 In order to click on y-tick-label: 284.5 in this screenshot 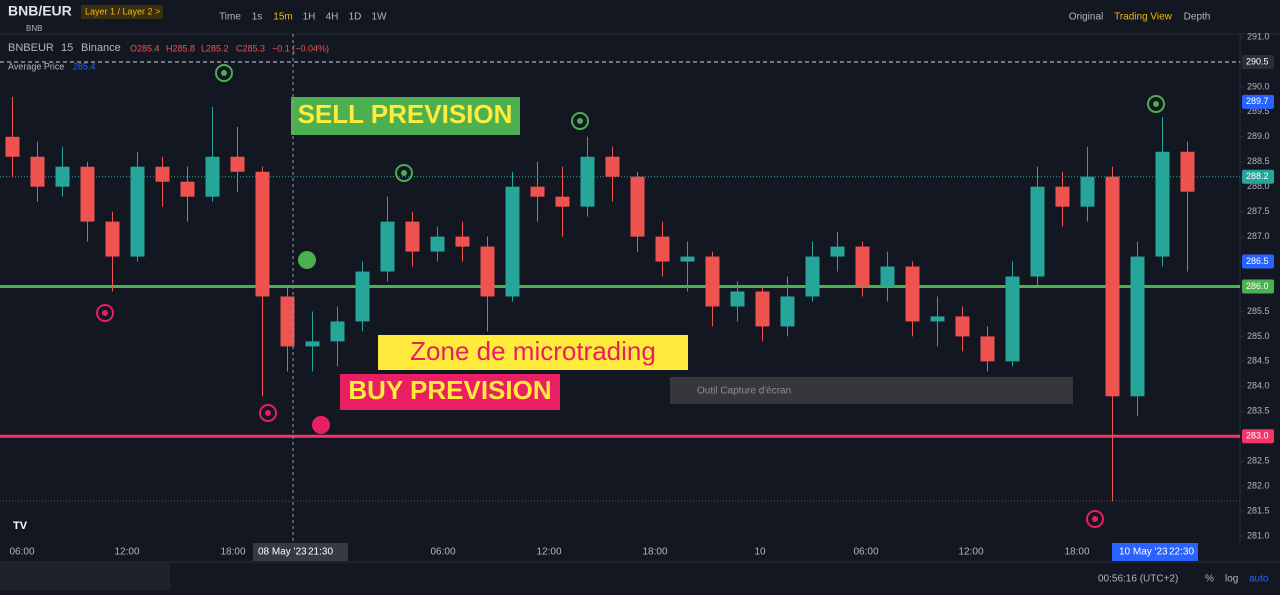, I will do `click(1258, 361)`.